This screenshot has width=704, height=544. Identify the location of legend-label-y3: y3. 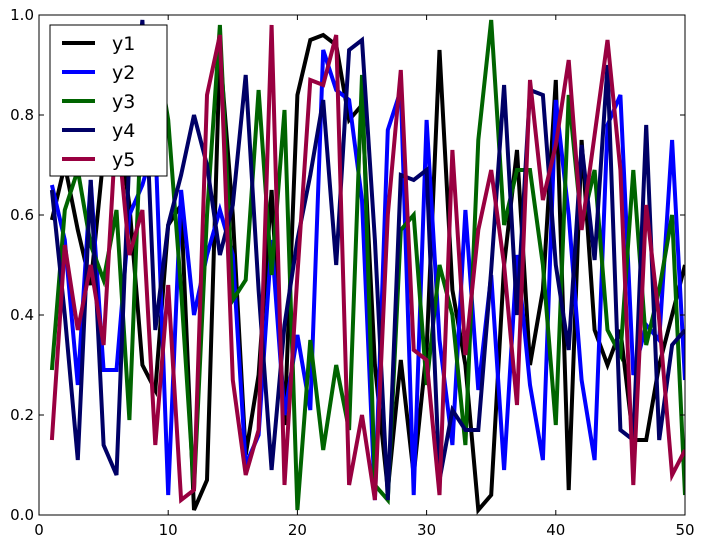
(123, 102).